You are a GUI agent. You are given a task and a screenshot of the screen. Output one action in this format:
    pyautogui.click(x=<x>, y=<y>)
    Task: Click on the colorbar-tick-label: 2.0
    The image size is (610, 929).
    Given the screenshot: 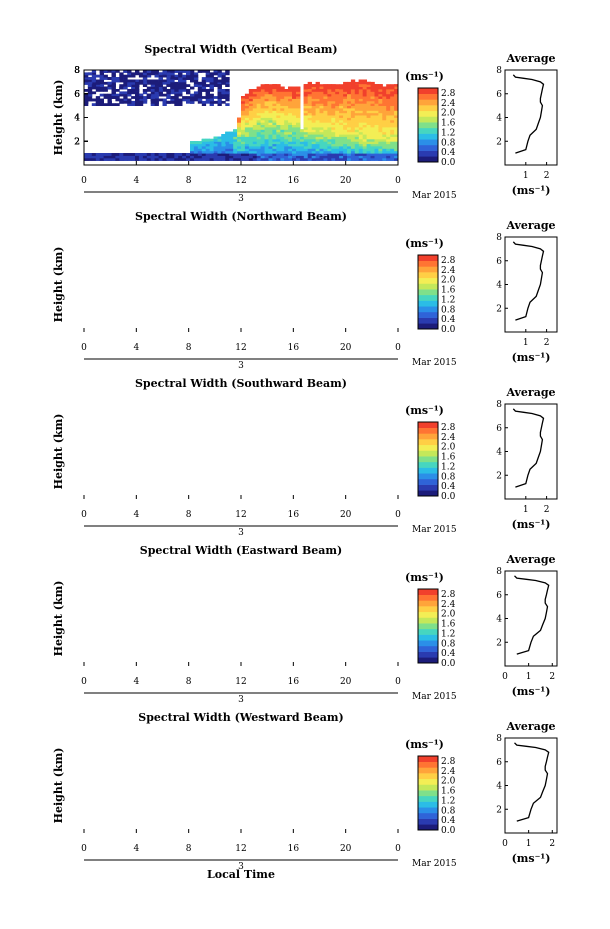 What is the action you would take?
    pyautogui.click(x=448, y=448)
    